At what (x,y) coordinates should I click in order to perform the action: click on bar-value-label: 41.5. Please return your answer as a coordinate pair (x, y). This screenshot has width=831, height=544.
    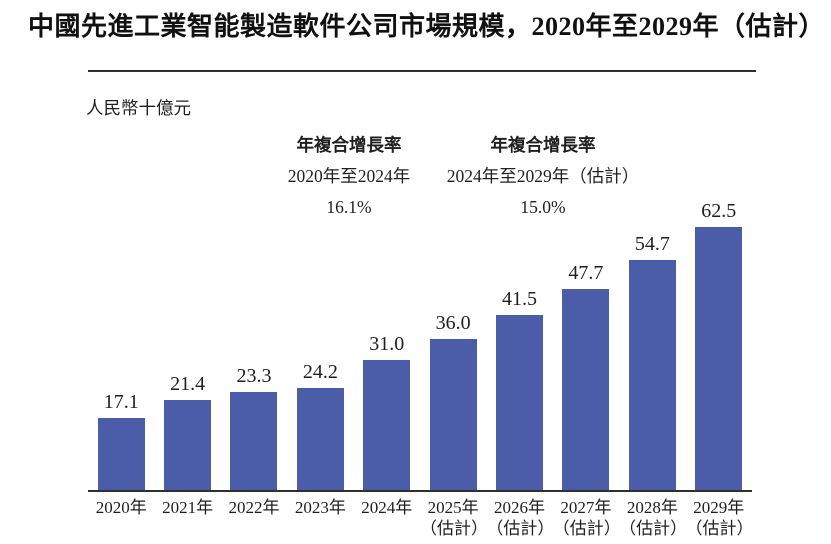
    Looking at the image, I should click on (520, 299).